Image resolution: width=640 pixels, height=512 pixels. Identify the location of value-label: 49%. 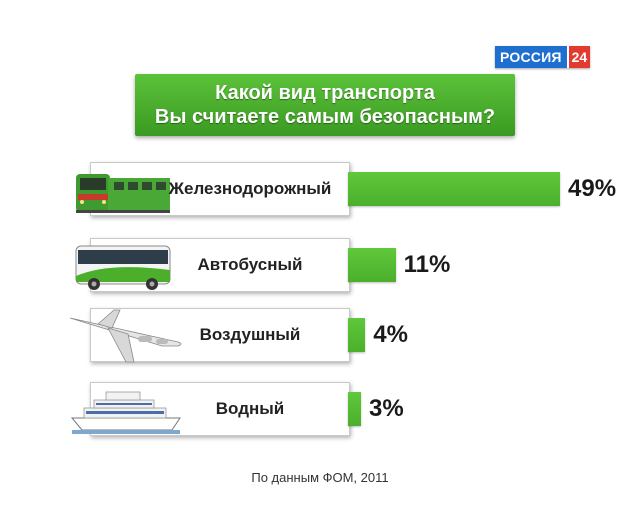
(592, 188).